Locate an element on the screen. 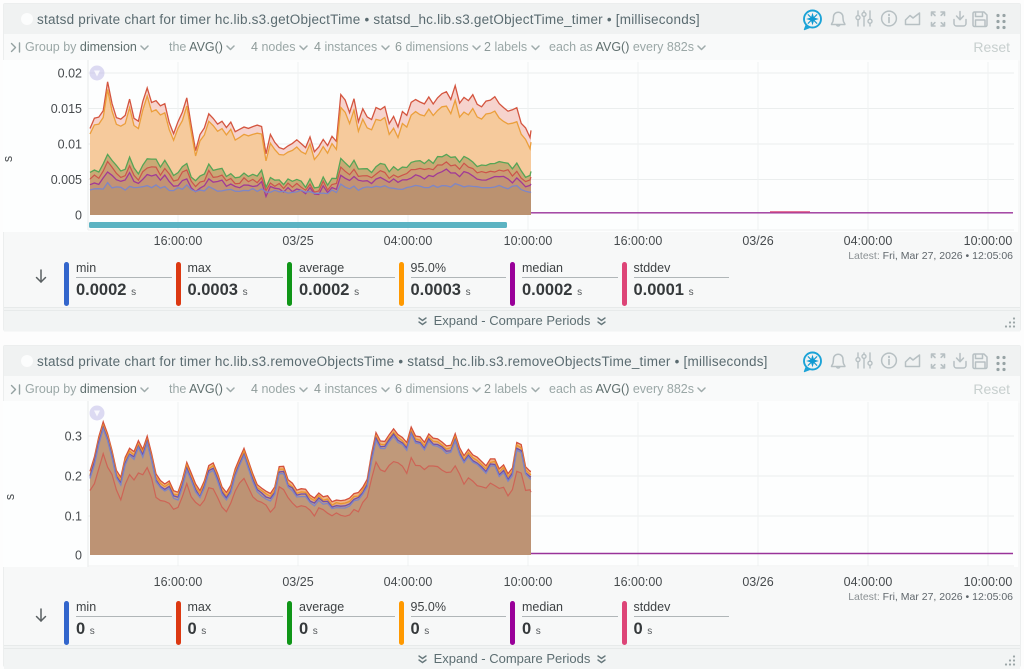 This screenshot has height=669, width=1024. svg-text: 0.005 is located at coordinates (66, 180).